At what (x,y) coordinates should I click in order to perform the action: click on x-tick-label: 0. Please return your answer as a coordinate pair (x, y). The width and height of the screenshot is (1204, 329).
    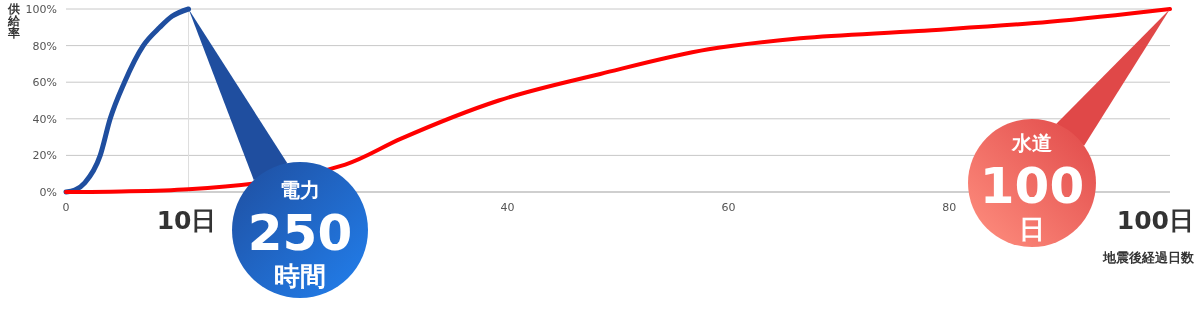
    Looking at the image, I should click on (66, 207).